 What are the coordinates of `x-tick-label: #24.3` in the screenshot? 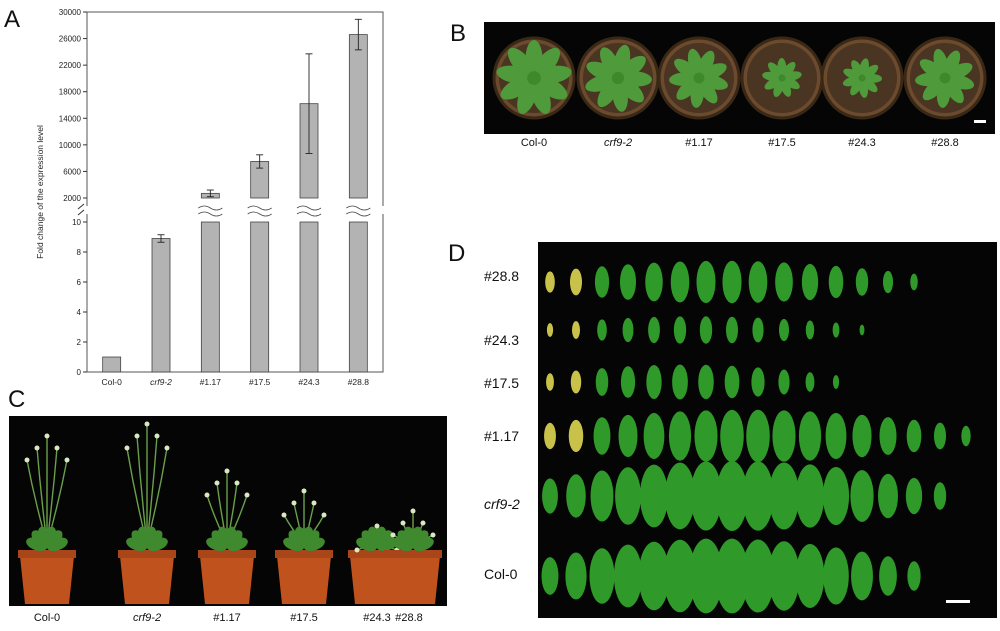 It's located at (309, 382).